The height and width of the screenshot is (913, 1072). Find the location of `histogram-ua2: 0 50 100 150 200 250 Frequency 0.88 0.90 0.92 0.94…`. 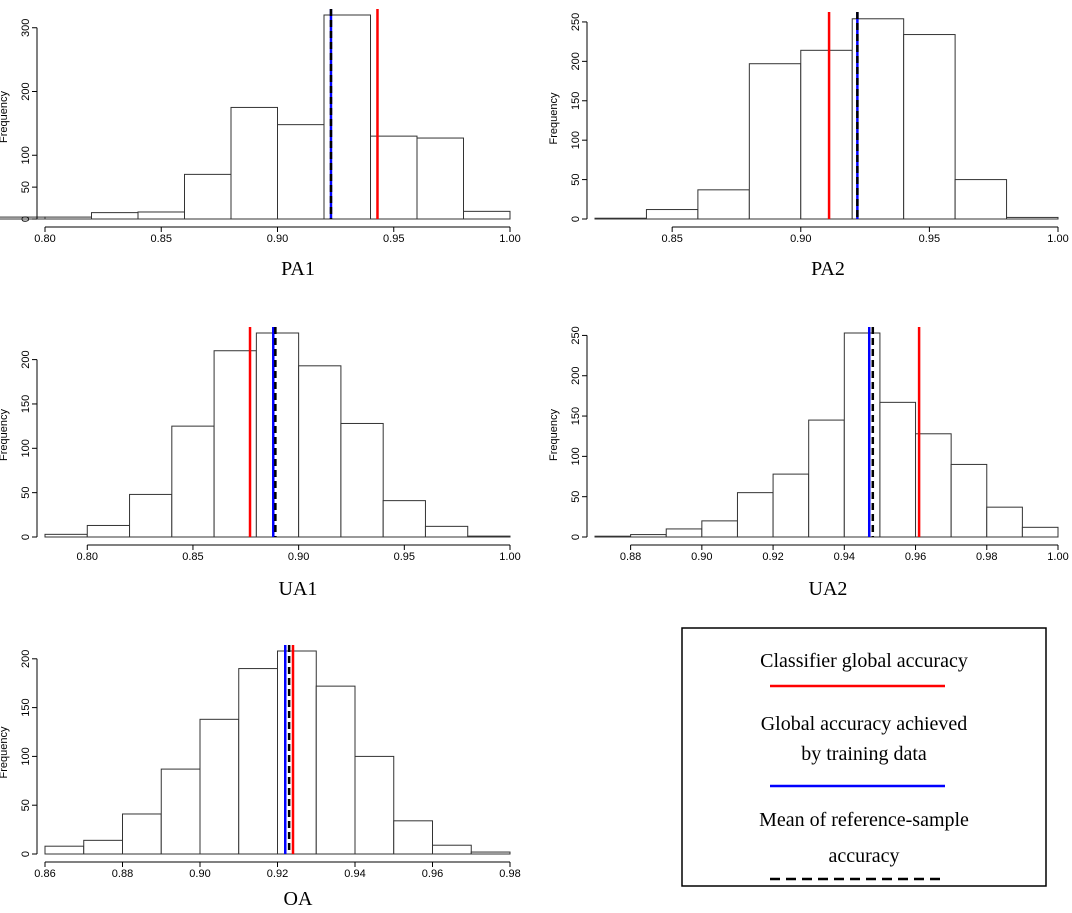

histogram-ua2: 0 50 100 150 200 250 Frequency 0.88 0.90 0.92 0.94… is located at coordinates (808, 463).